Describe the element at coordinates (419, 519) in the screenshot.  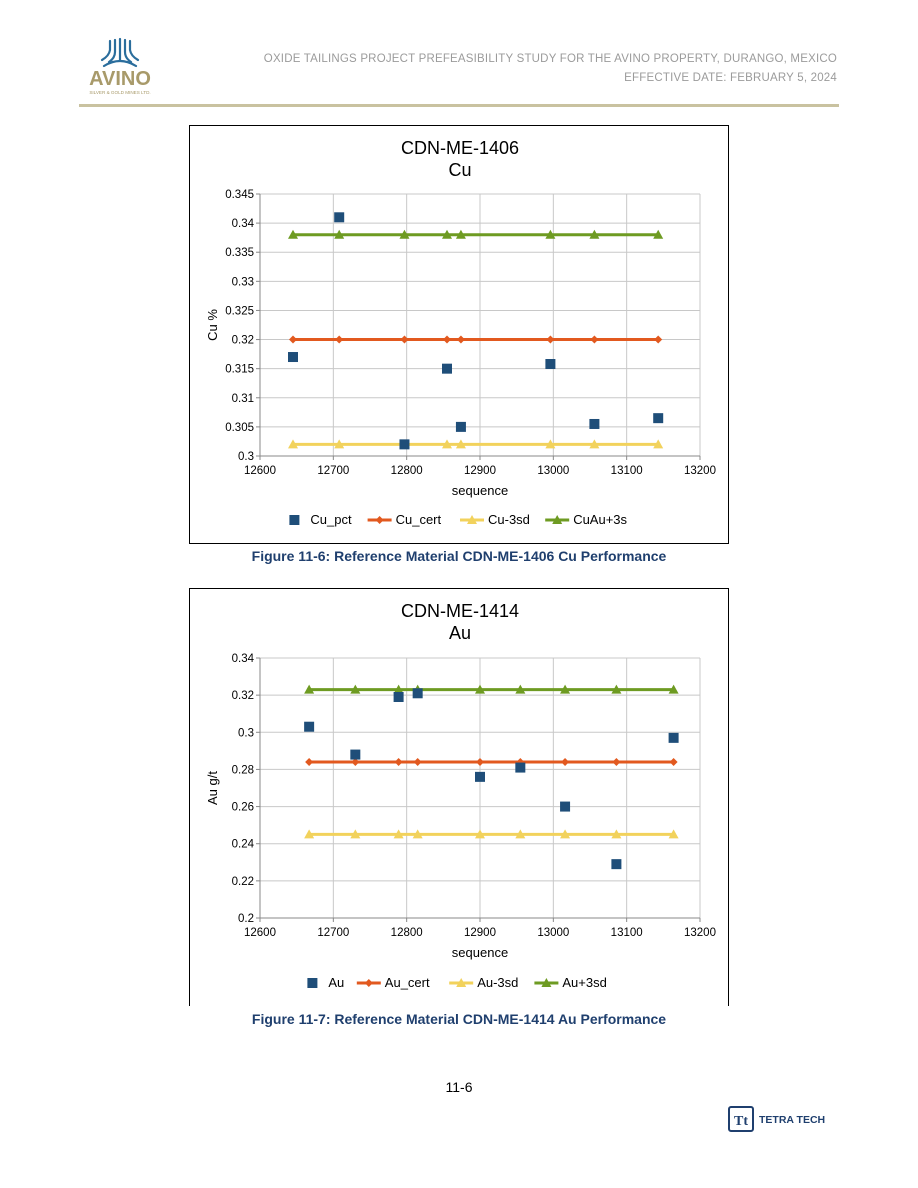
I see `legend-label: Cu_cert` at that location.